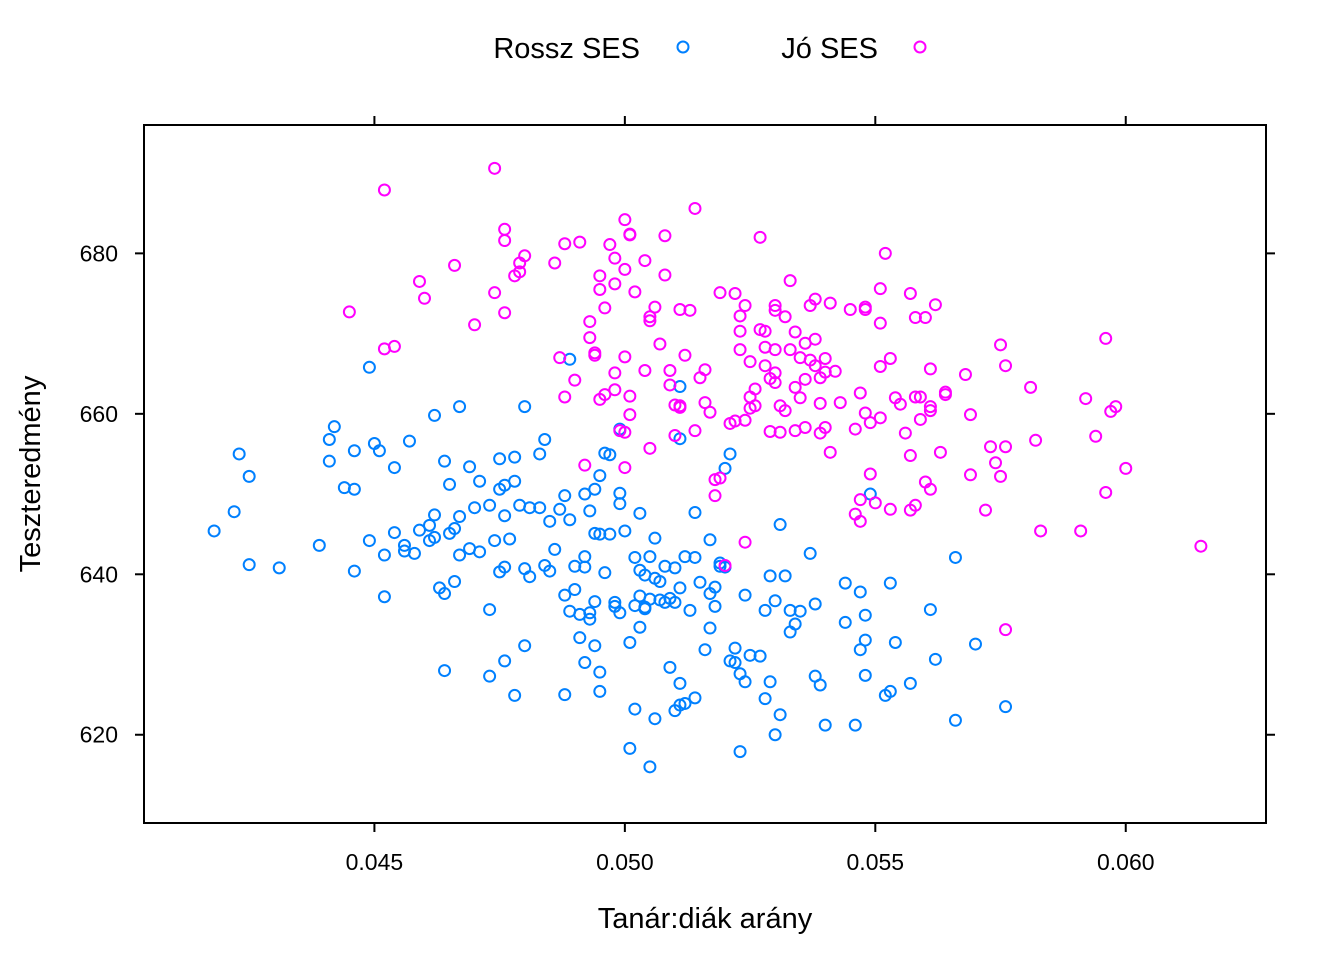 This screenshot has width=1344, height=960. What do you see at coordinates (1126, 862) in the screenshot?
I see `x-tick-label: 0.060` at bounding box center [1126, 862].